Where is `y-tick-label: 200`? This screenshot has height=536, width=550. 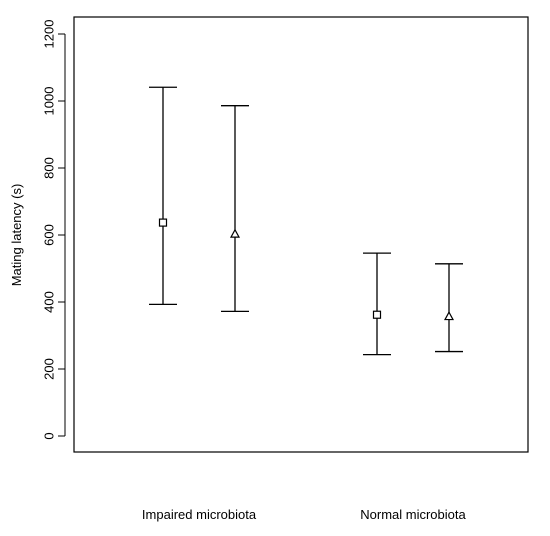 y-tick-label: 200 is located at coordinates (49, 369).